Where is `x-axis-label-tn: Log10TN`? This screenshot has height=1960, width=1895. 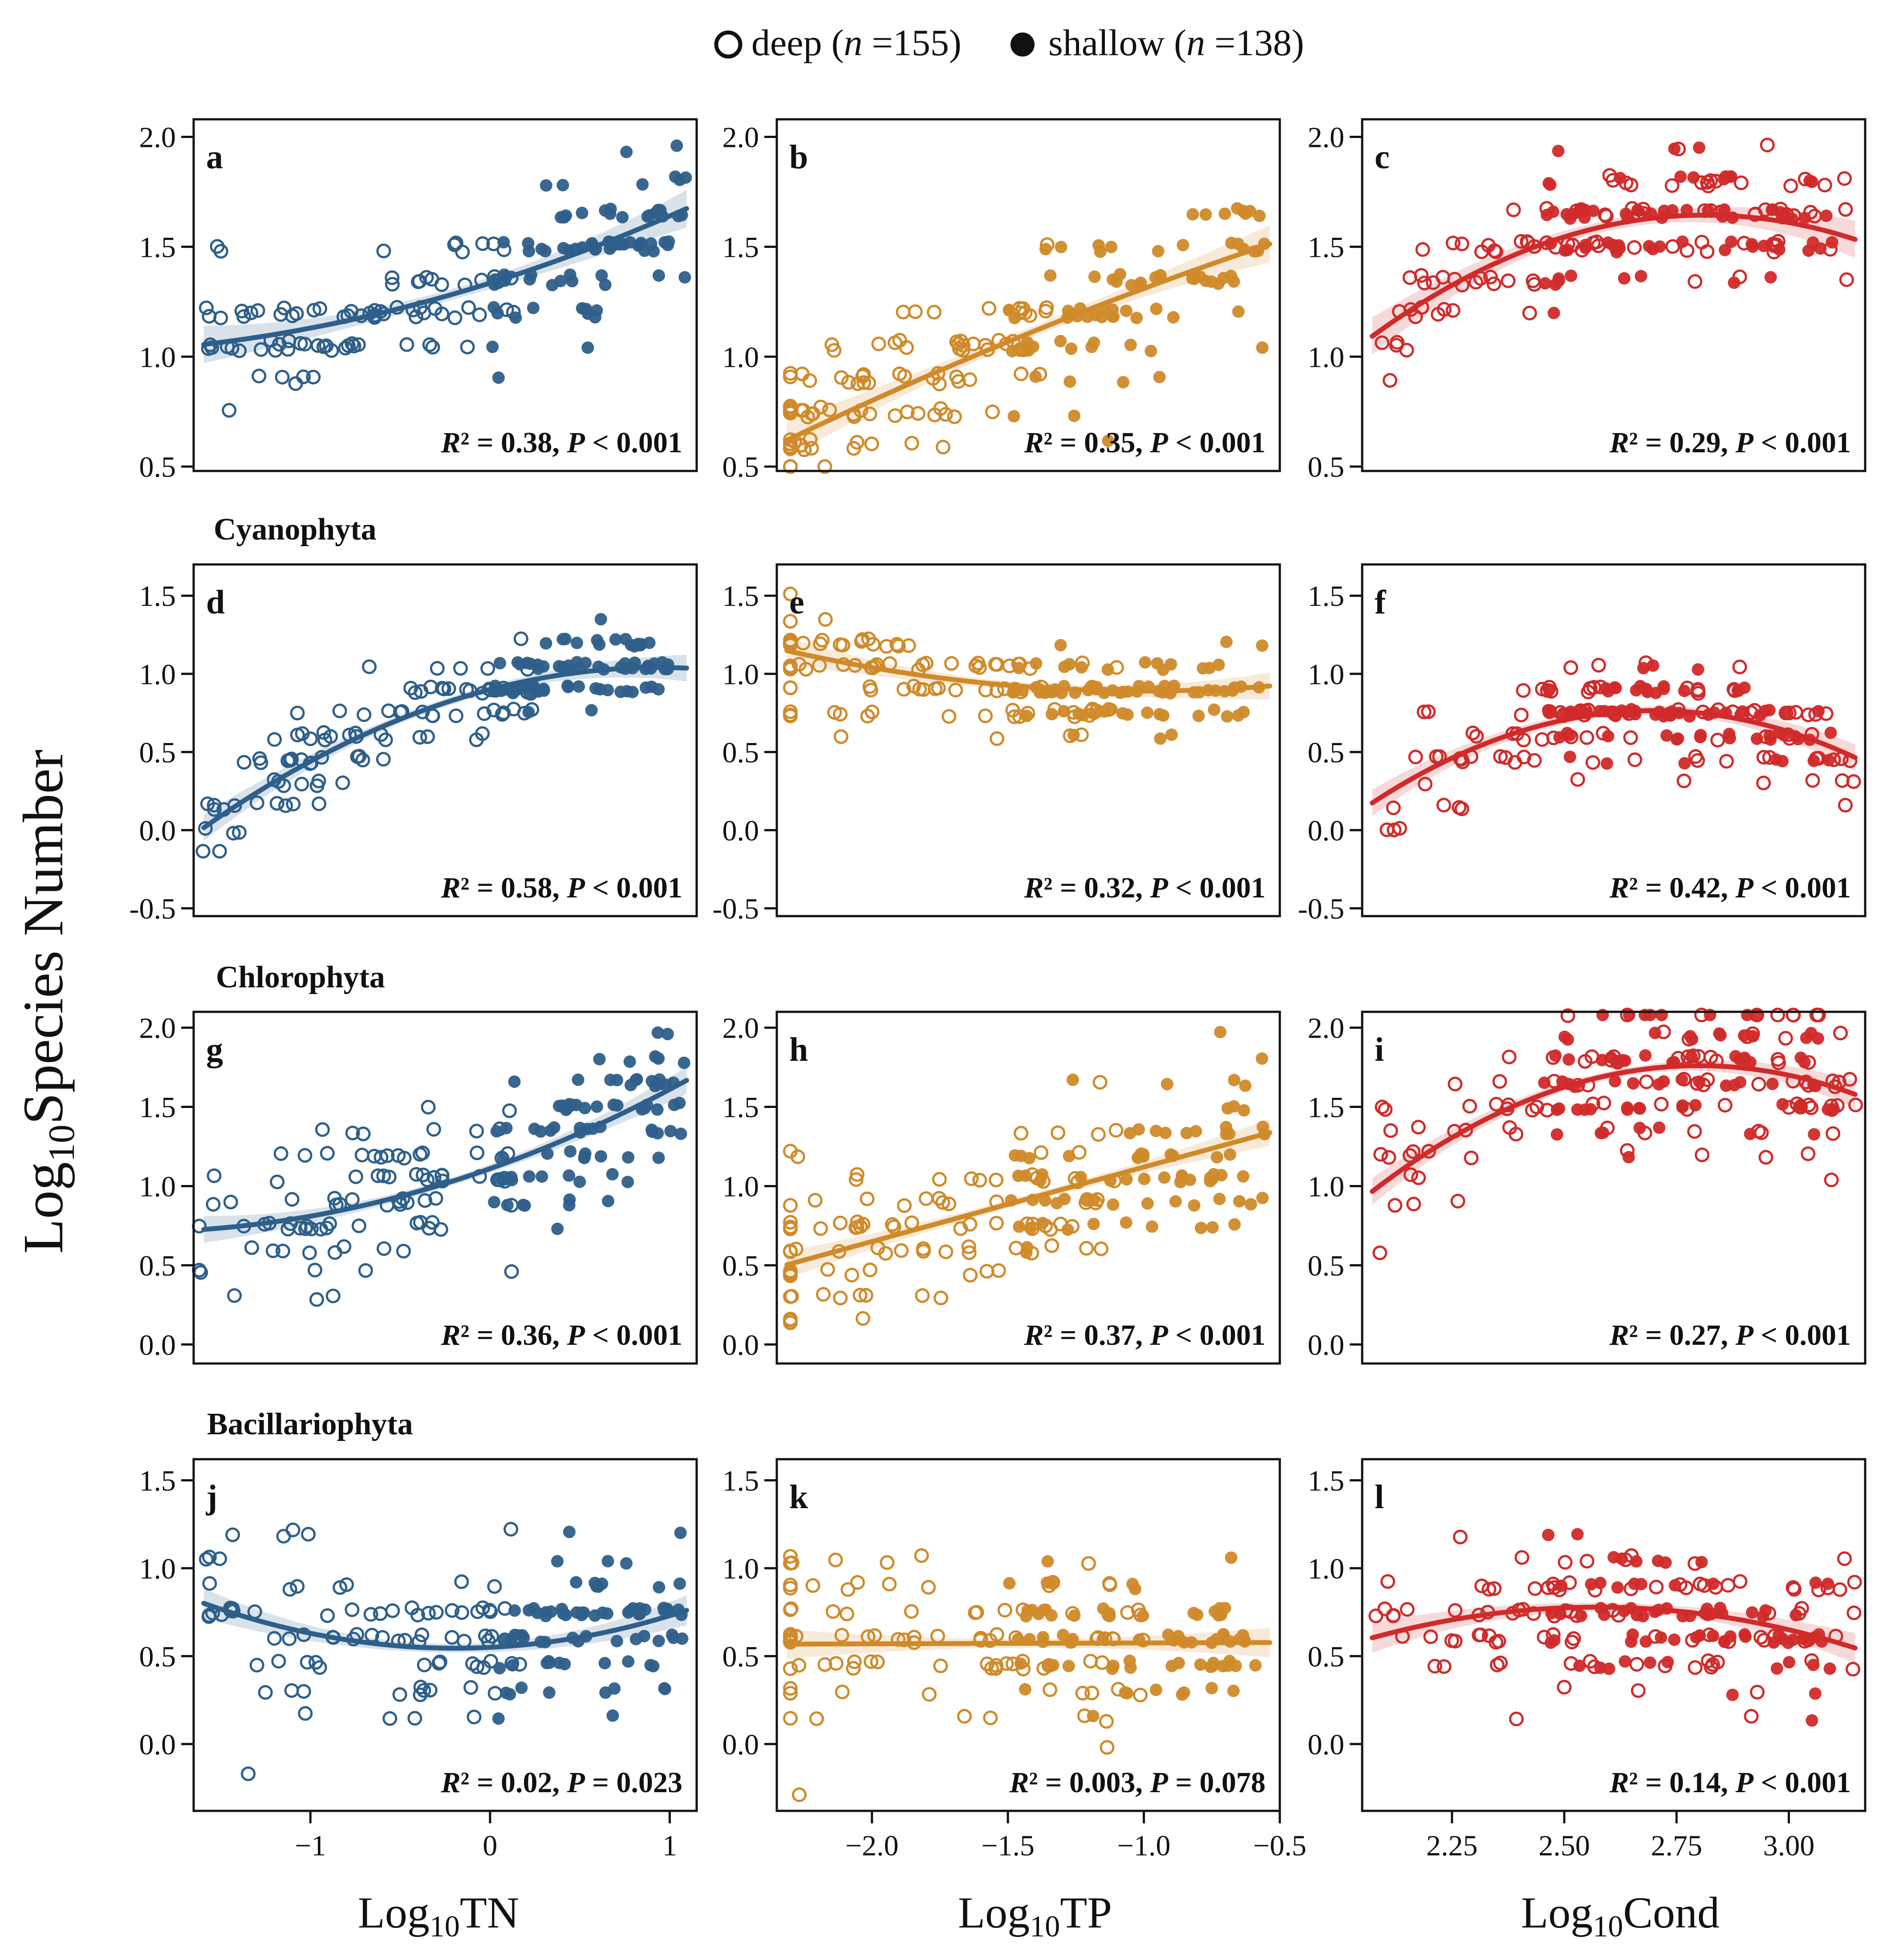
x-axis-label-tn: Log10TN is located at coordinates (438, 1916).